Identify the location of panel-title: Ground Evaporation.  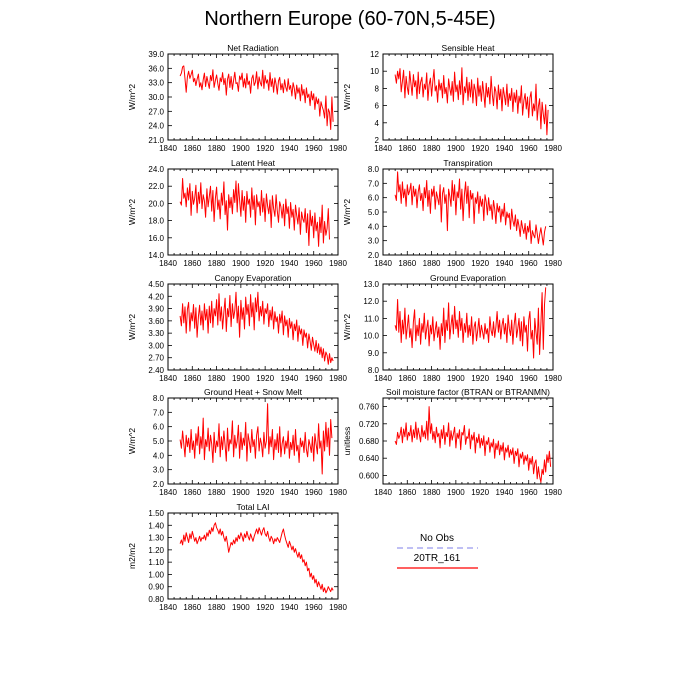
(468, 278).